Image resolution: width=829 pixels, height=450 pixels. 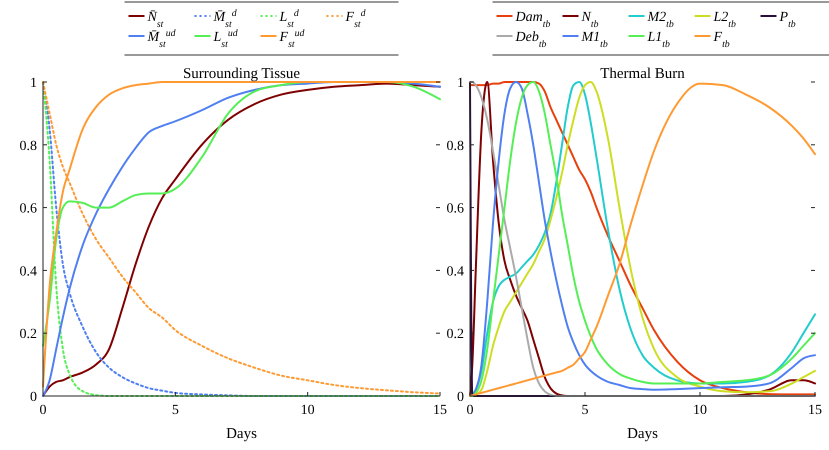 What do you see at coordinates (594, 40) in the screenshot?
I see `legend-label: M1$_{tb}$` at bounding box center [594, 40].